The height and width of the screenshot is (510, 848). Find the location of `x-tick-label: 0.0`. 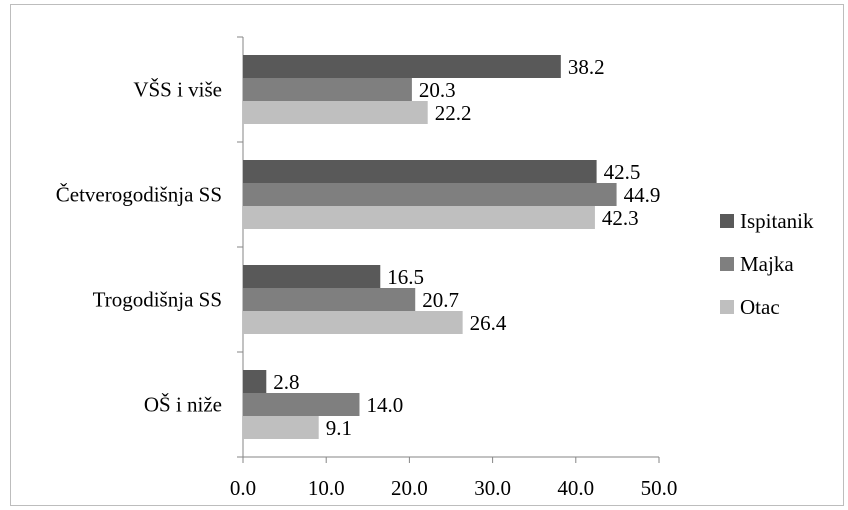

x-tick-label: 0.0 is located at coordinates (243, 488).